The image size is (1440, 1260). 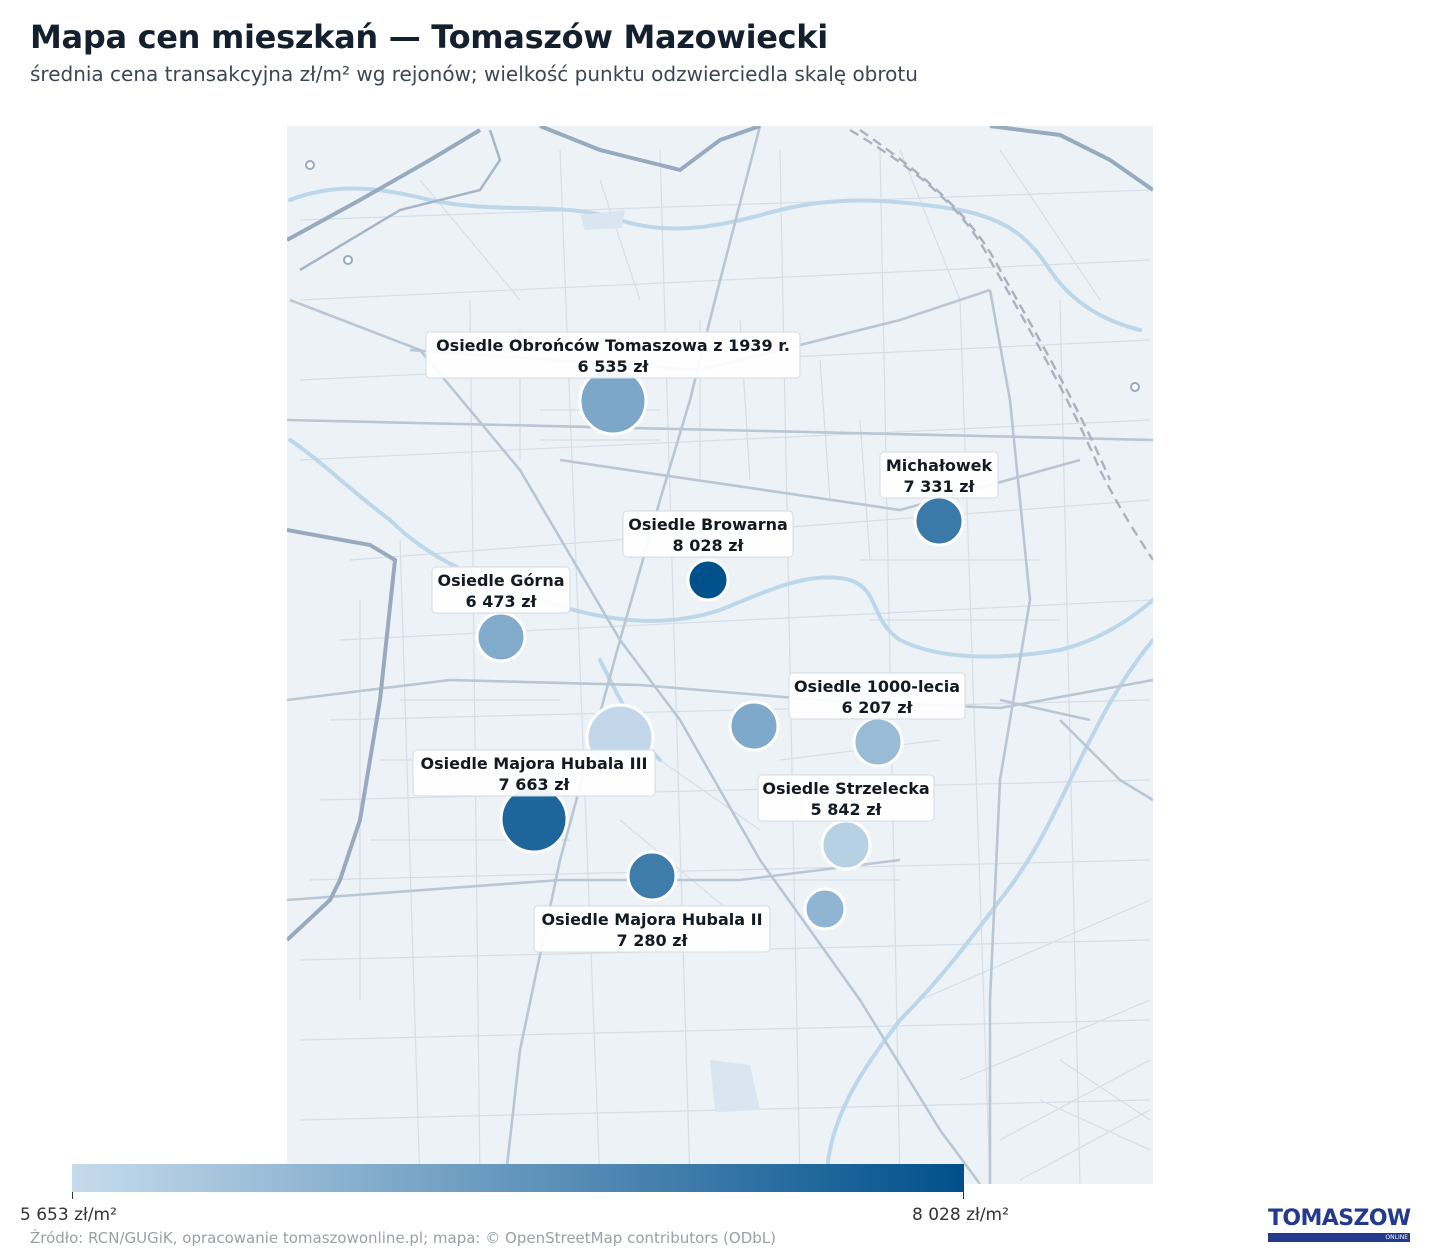 What do you see at coordinates (429, 37) in the screenshot?
I see `page-title: Mapa cen mieszkań — Tomaszów Mazowiecki` at bounding box center [429, 37].